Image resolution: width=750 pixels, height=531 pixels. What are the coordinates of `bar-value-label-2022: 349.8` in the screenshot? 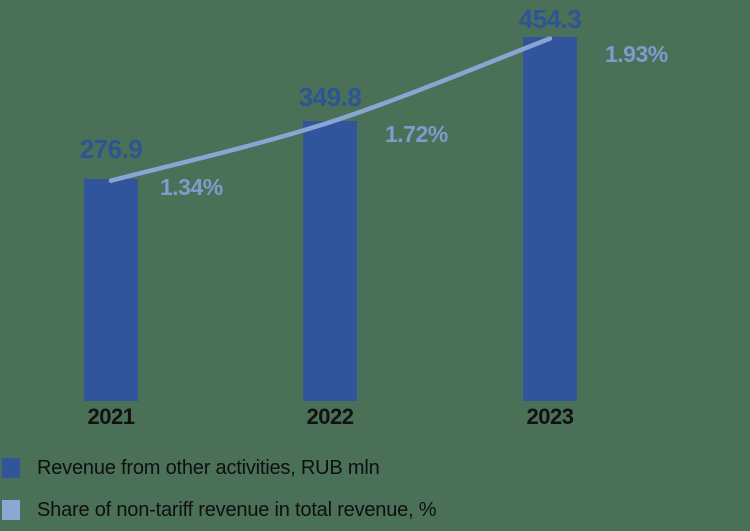 It's located at (330, 96).